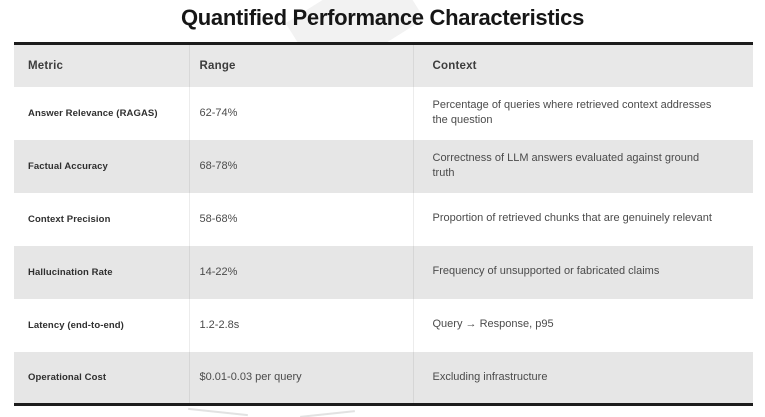  Describe the element at coordinates (382, 17) in the screenshot. I see `page-title: Quantified Performance Characteristics` at that location.